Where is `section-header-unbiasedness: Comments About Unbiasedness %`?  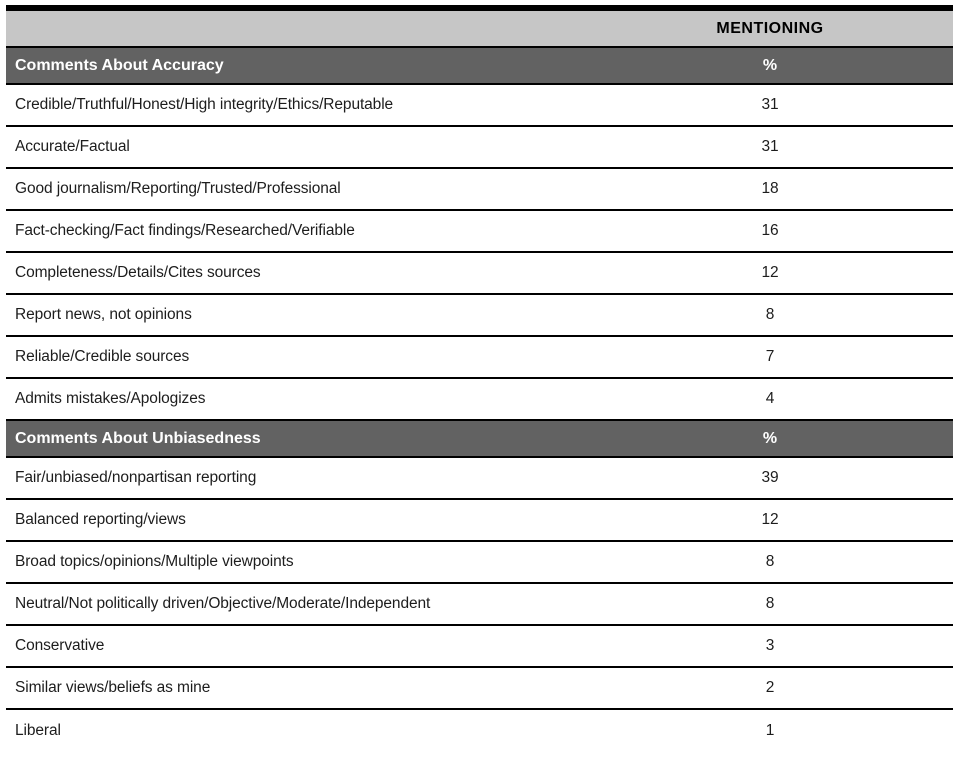
section-header-unbiasedness: Comments About Unbiasedness % is located at coordinates (479, 439).